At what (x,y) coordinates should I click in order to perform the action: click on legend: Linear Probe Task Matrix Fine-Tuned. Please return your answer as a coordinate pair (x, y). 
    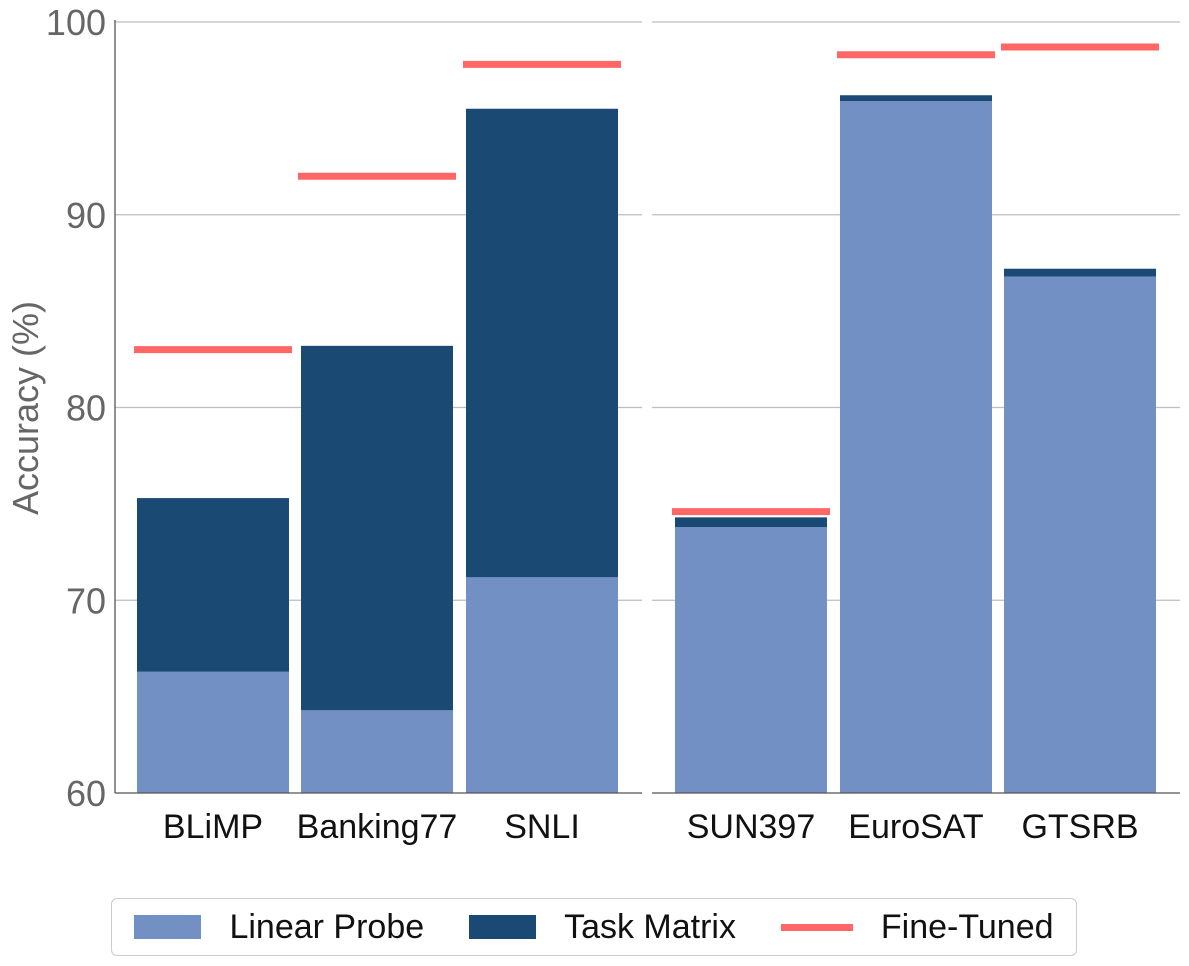
    Looking at the image, I should click on (594, 927).